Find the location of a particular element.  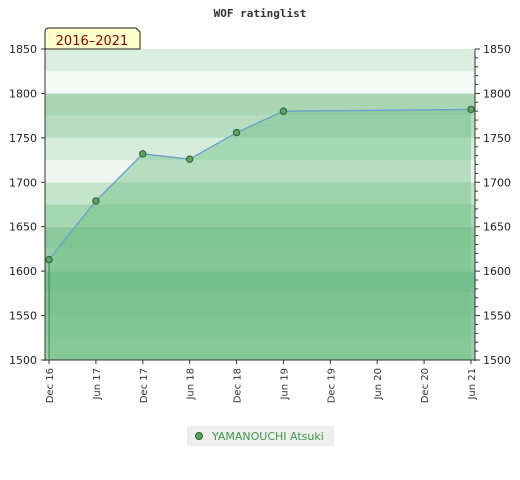

x-tick-label: Dec 20 is located at coordinates (425, 385).